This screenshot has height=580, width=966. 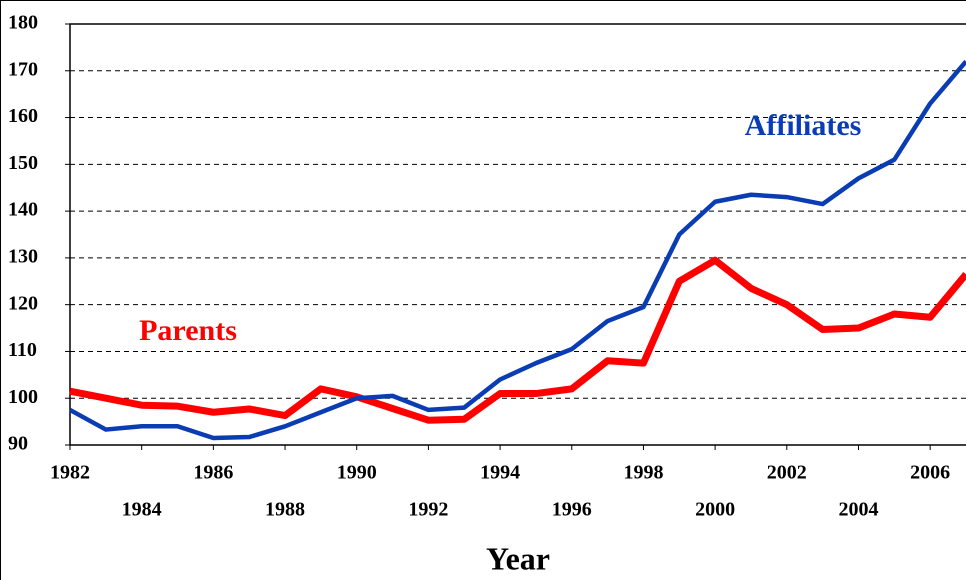 What do you see at coordinates (23, 163) in the screenshot?
I see `y-tick-label: 150` at bounding box center [23, 163].